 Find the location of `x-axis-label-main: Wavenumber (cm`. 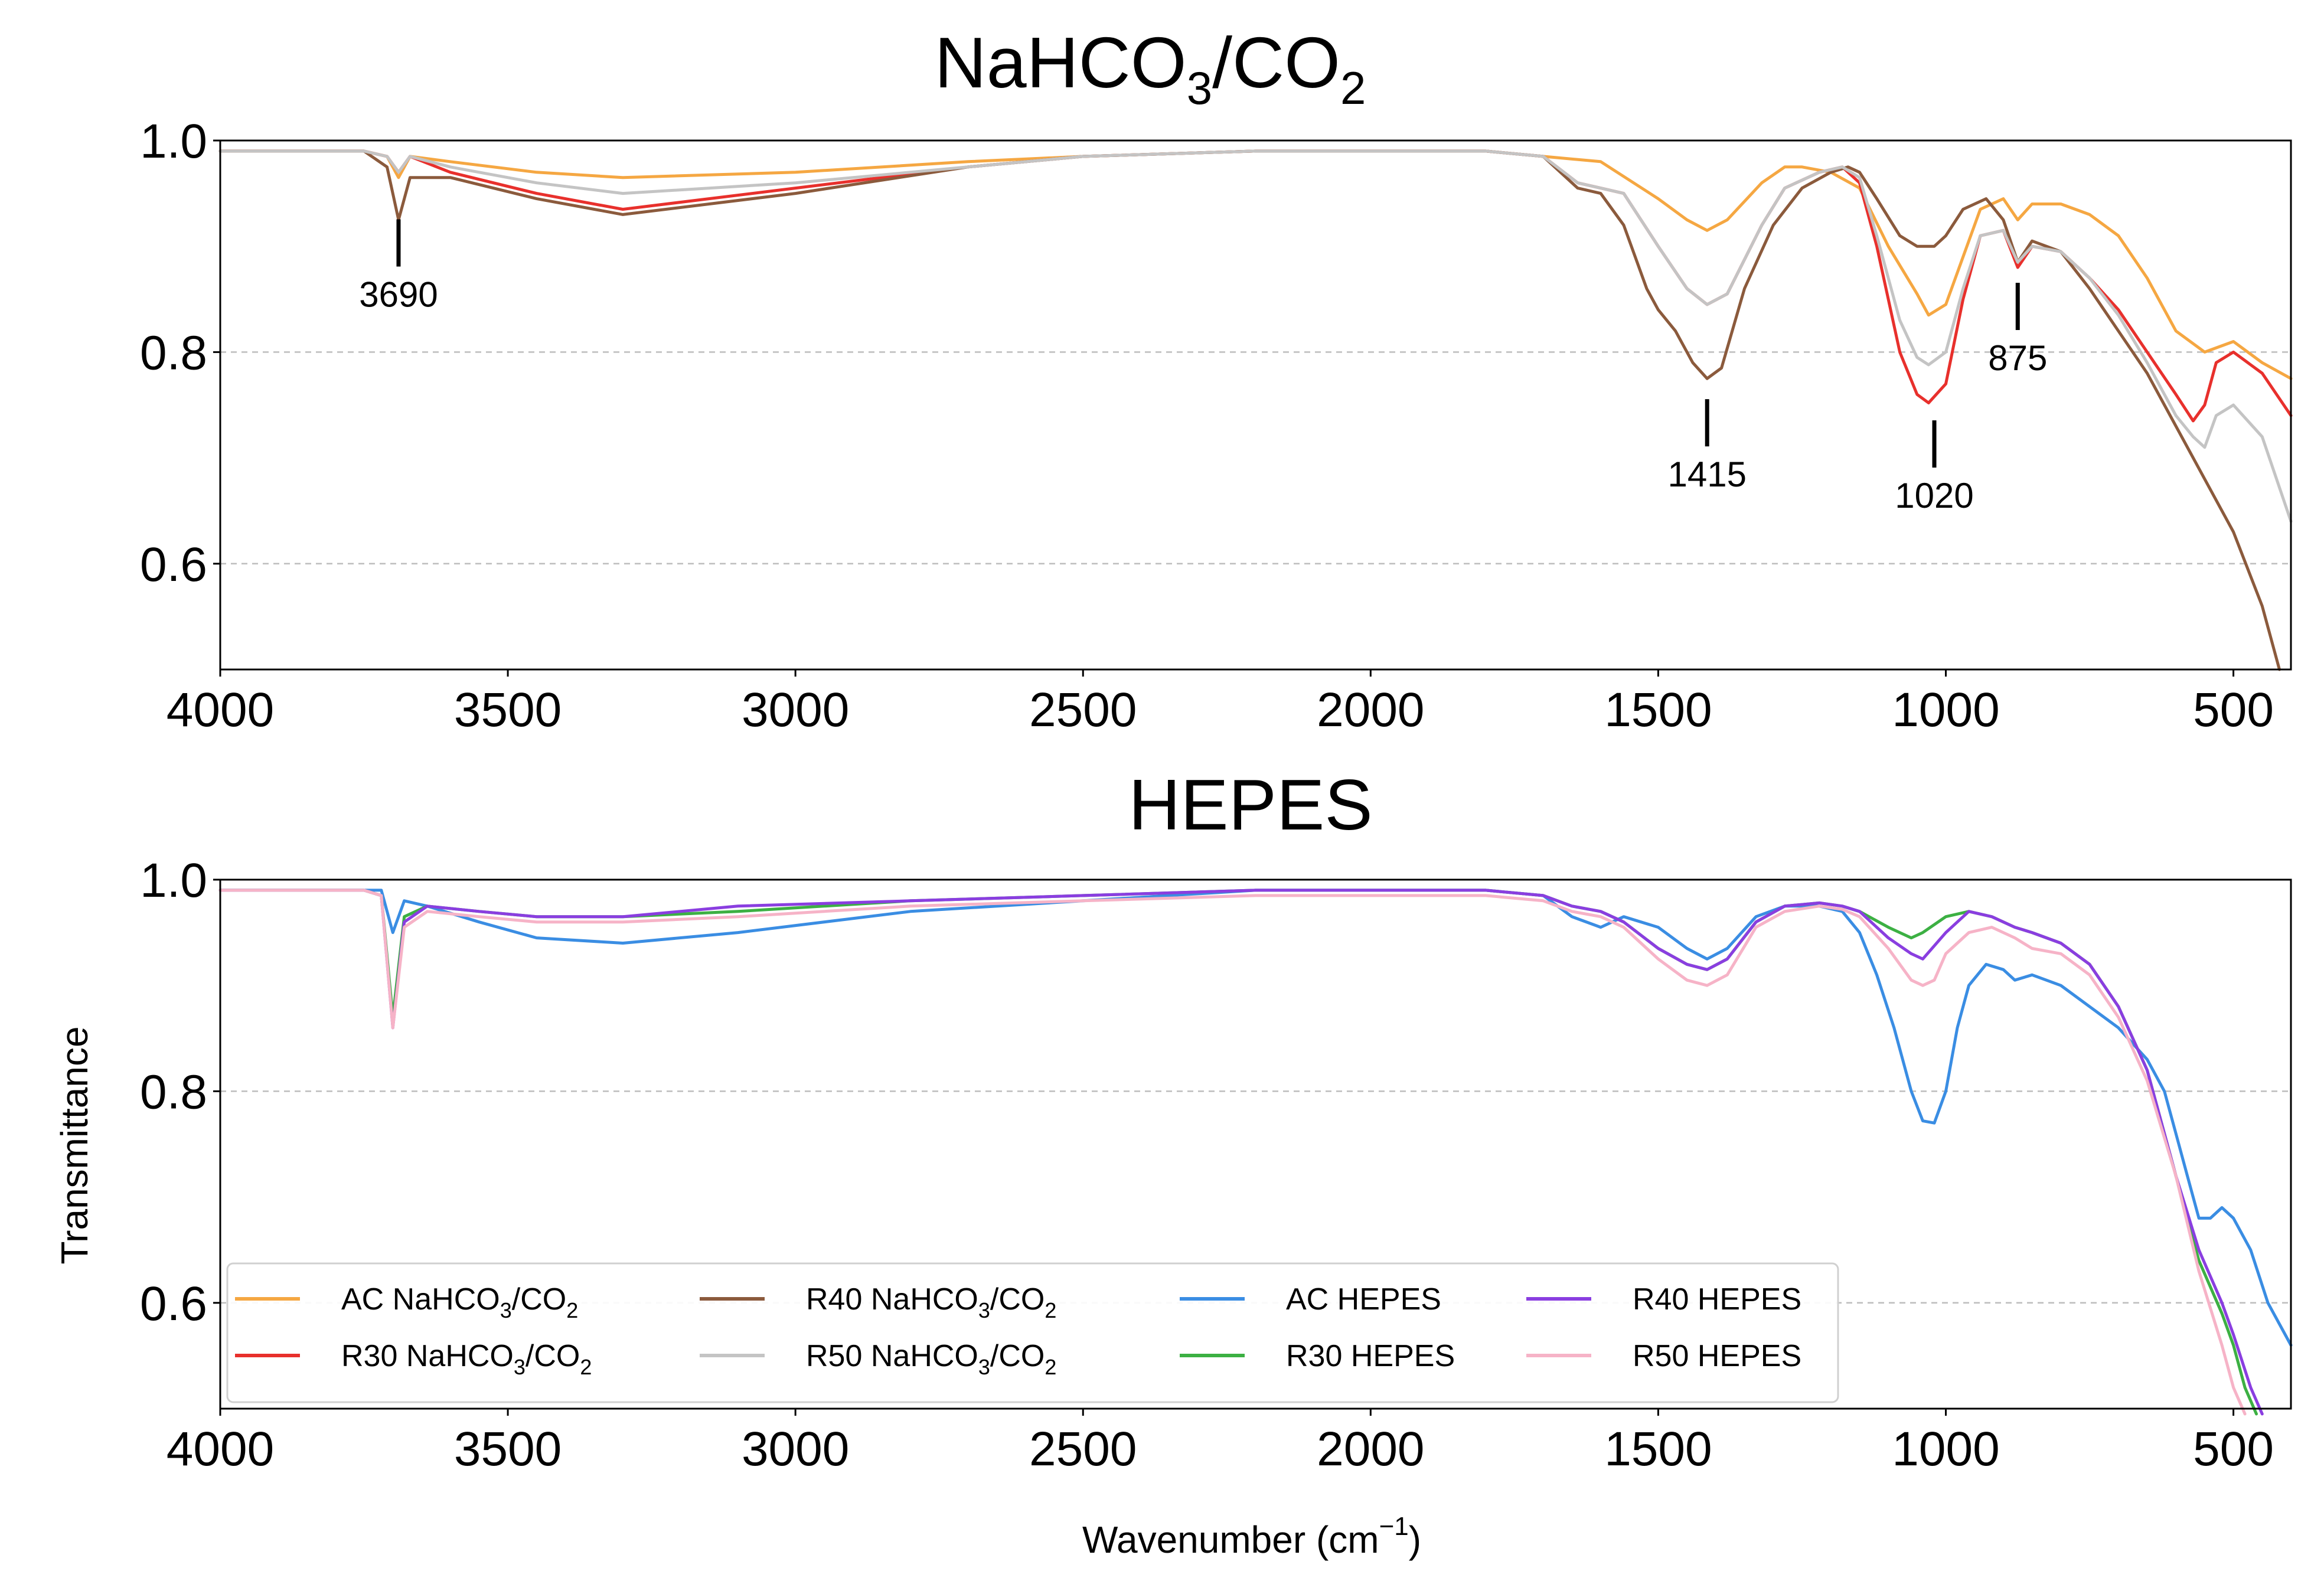

x-axis-label-main: Wavenumber (cm is located at coordinates (1230, 1539).